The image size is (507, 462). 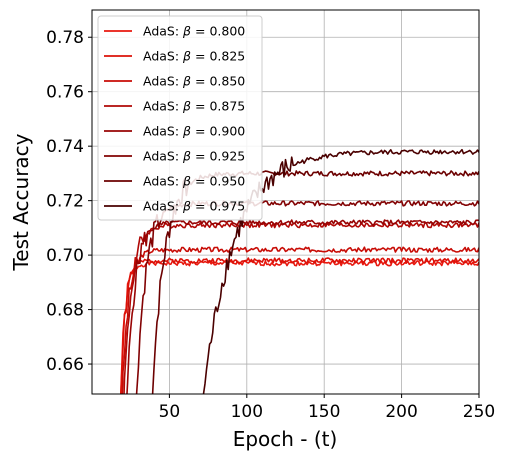 I want to click on legend-entry: AdaS: β = 0.900, so click(x=194, y=131).